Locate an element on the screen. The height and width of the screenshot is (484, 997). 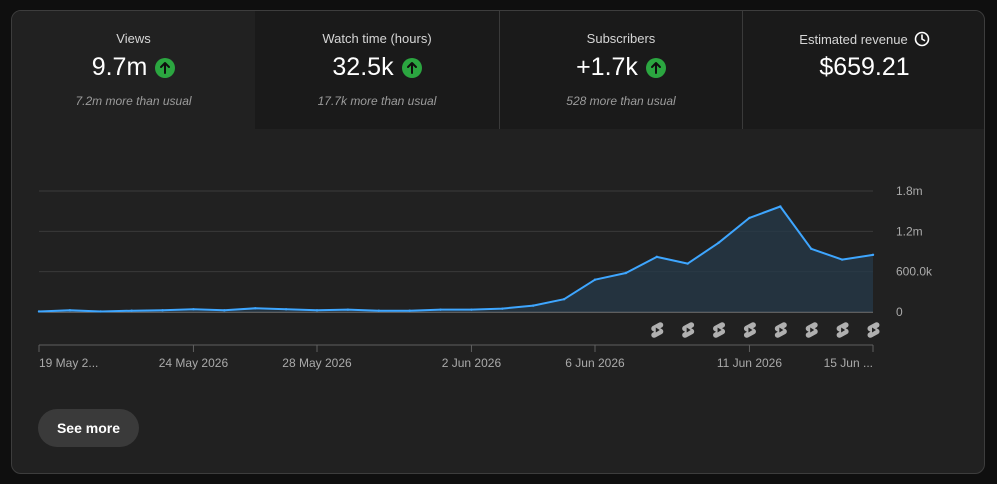
metric-views: Views 9.7m 7.2m more than usual is located at coordinates (133, 70).